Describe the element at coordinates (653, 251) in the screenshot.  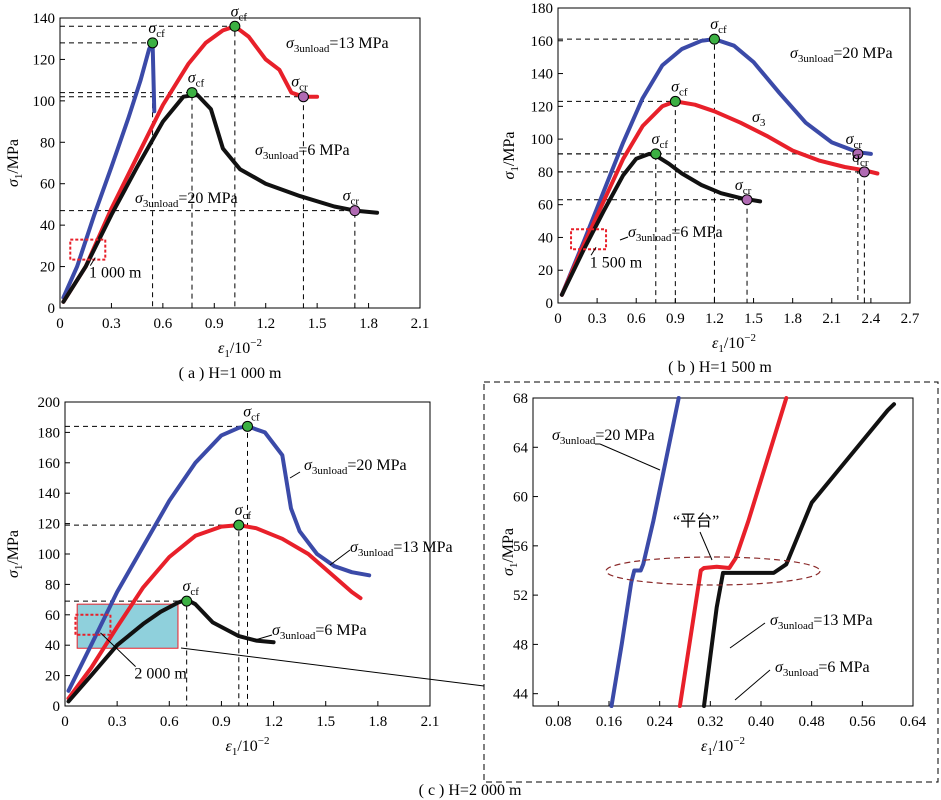
I see `guide-line` at that location.